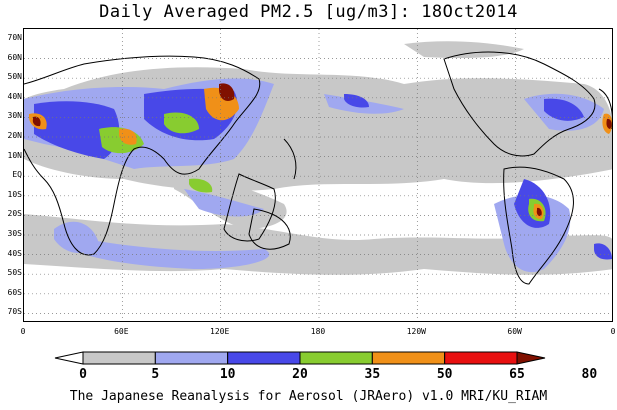  I want to click on latitude-label: 20S, so click(14, 214).